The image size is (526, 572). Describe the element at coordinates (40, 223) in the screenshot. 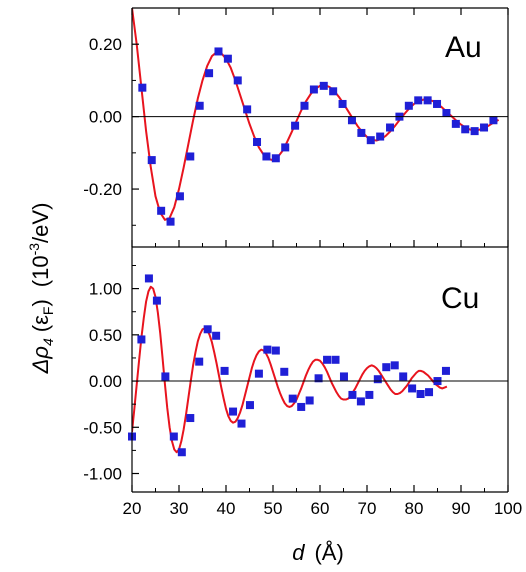

I see `y-axis-unit-close: /eV)` at that location.